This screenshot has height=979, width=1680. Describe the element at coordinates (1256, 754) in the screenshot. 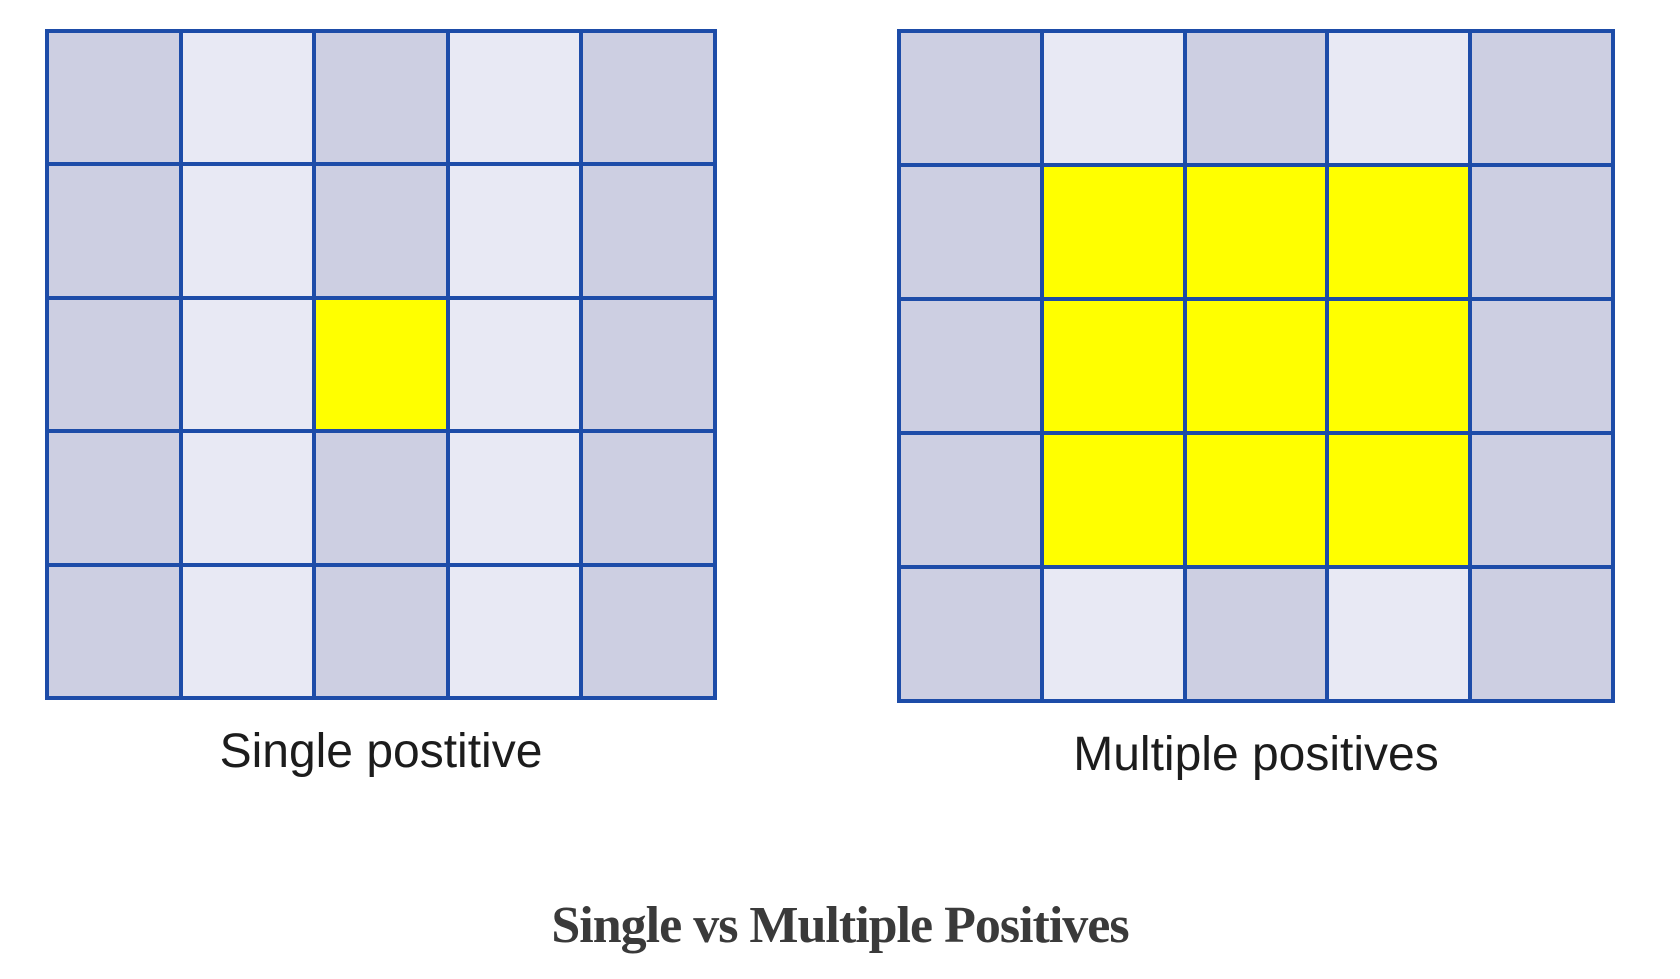

I see `multiple-positives-label: Multiple positives` at that location.